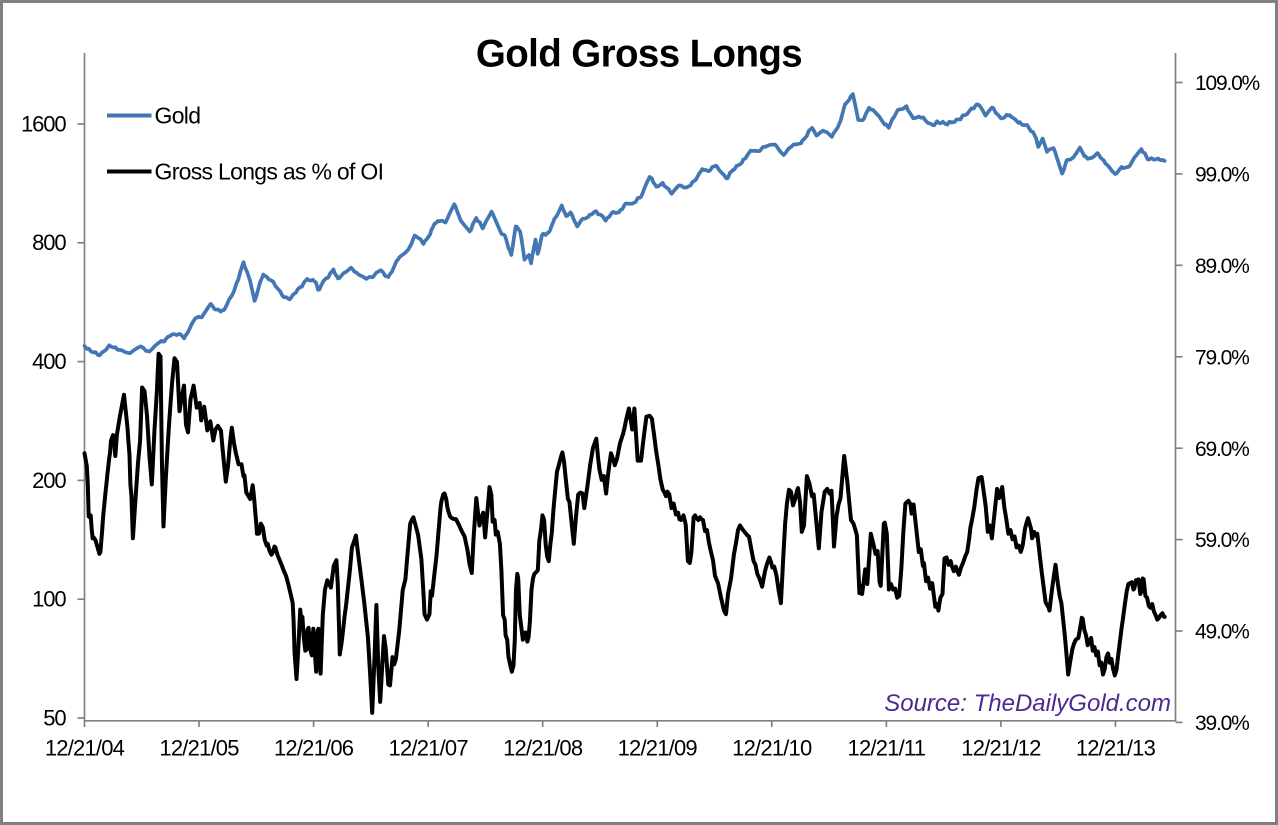 This screenshot has width=1278, height=825. Describe the element at coordinates (49, 480) in the screenshot. I see `svg-text: 200` at that location.